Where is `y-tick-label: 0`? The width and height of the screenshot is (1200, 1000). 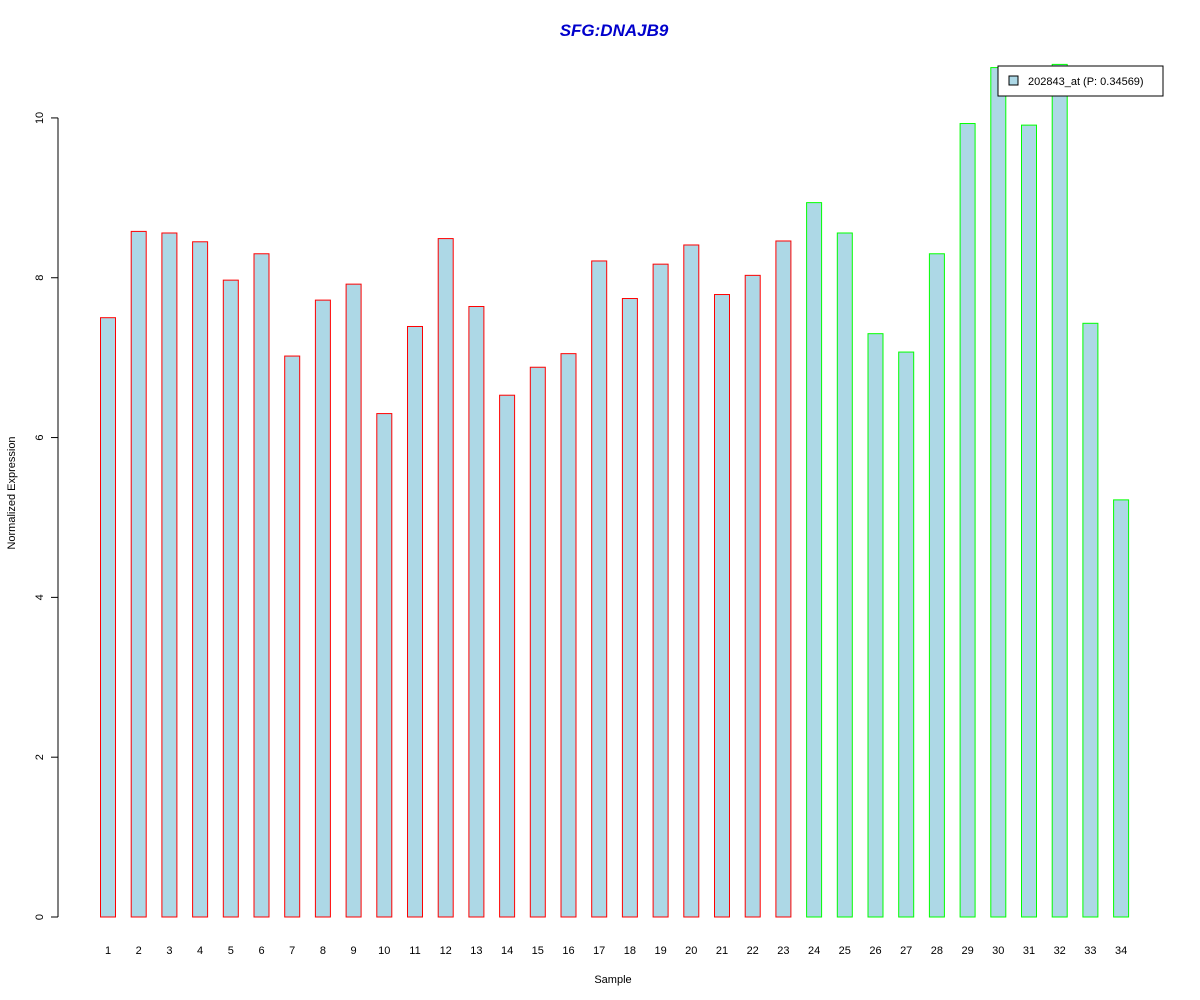
y-tick-label: 0 is located at coordinates (40, 917).